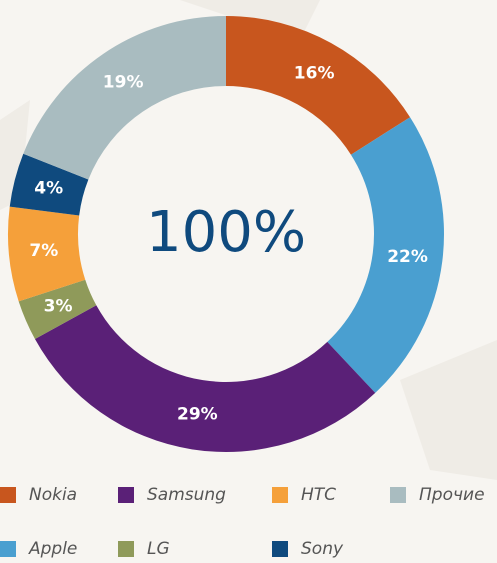 Image resolution: width=497 pixels, height=563 pixels. Describe the element at coordinates (322, 549) in the screenshot. I see `legend-label: Sony` at that location.